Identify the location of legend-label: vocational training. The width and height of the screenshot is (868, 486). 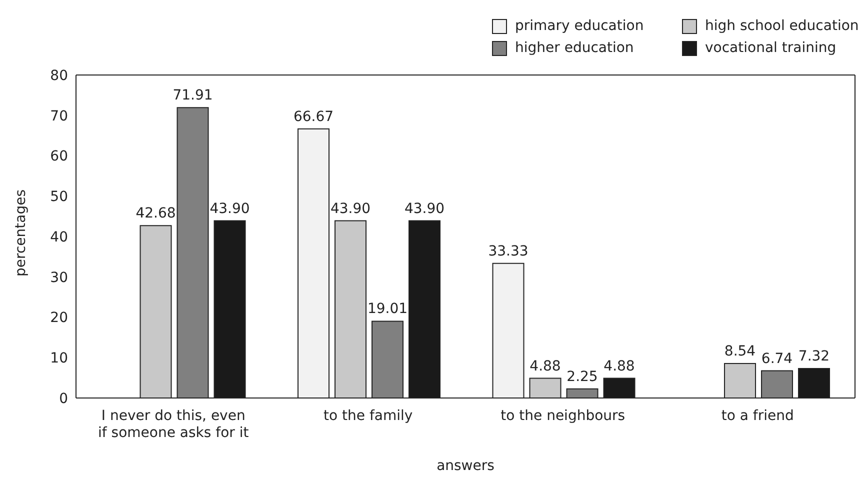
(770, 48).